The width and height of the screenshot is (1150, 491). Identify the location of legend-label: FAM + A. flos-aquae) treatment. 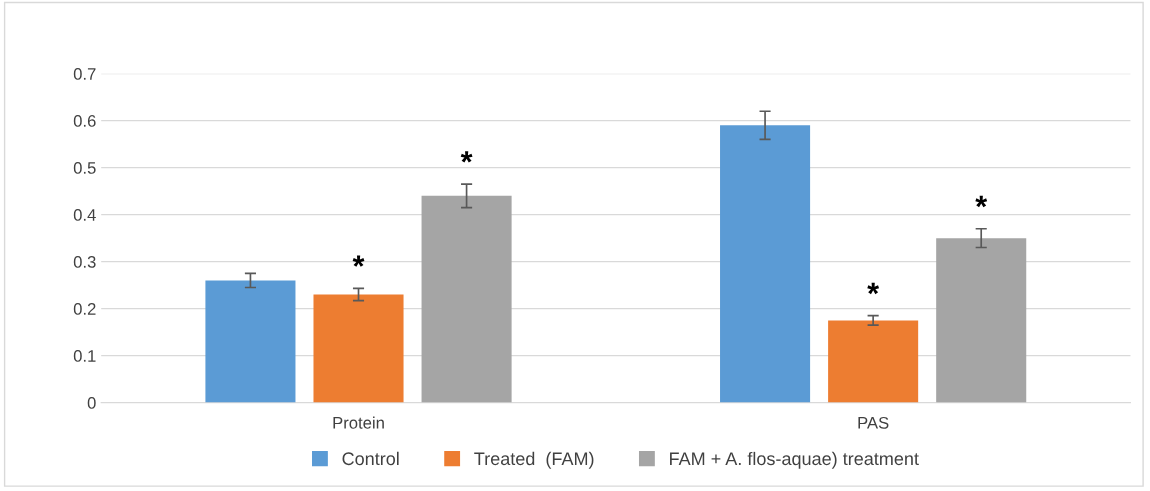
(794, 460).